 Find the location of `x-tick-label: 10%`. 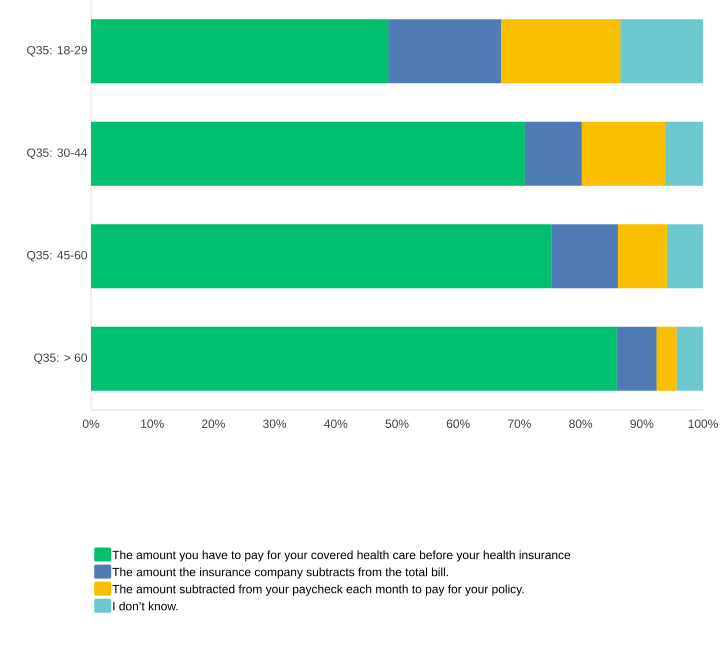

x-tick-label: 10% is located at coordinates (152, 424).